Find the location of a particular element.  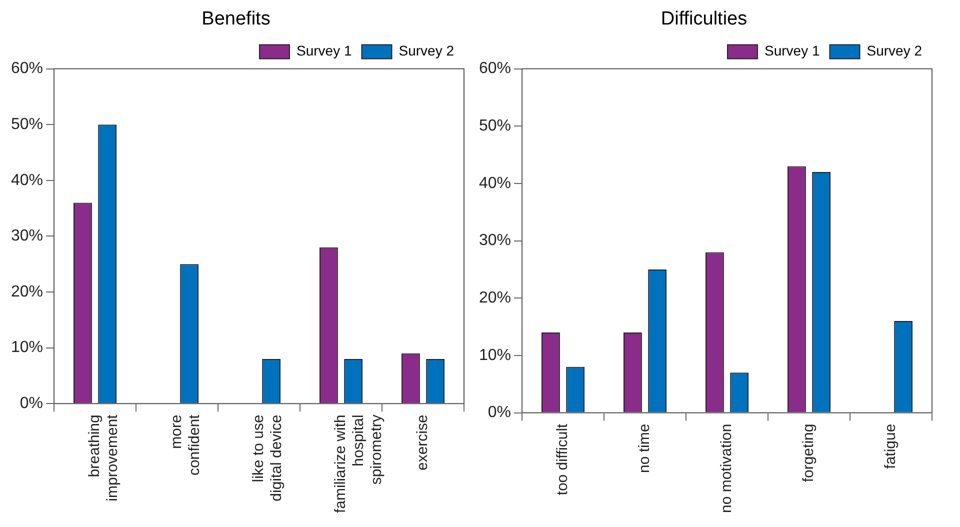

x-tick-label: breathing improvement is located at coordinates (104, 458).